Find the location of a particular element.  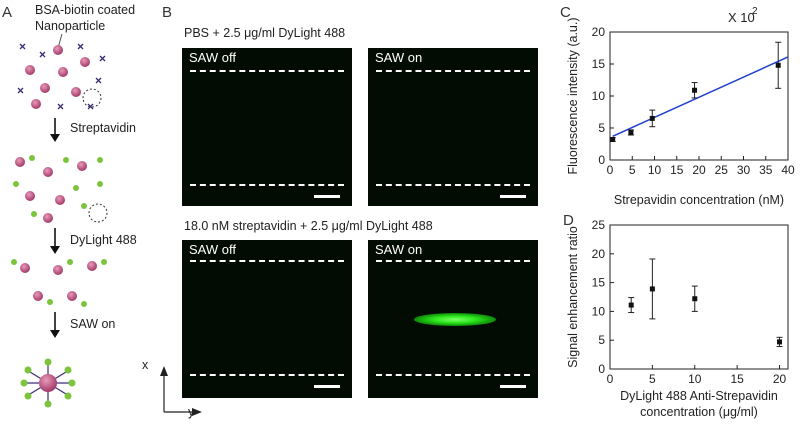

micrograph-streptavidin-saw-on: SAW on is located at coordinates (453, 319).